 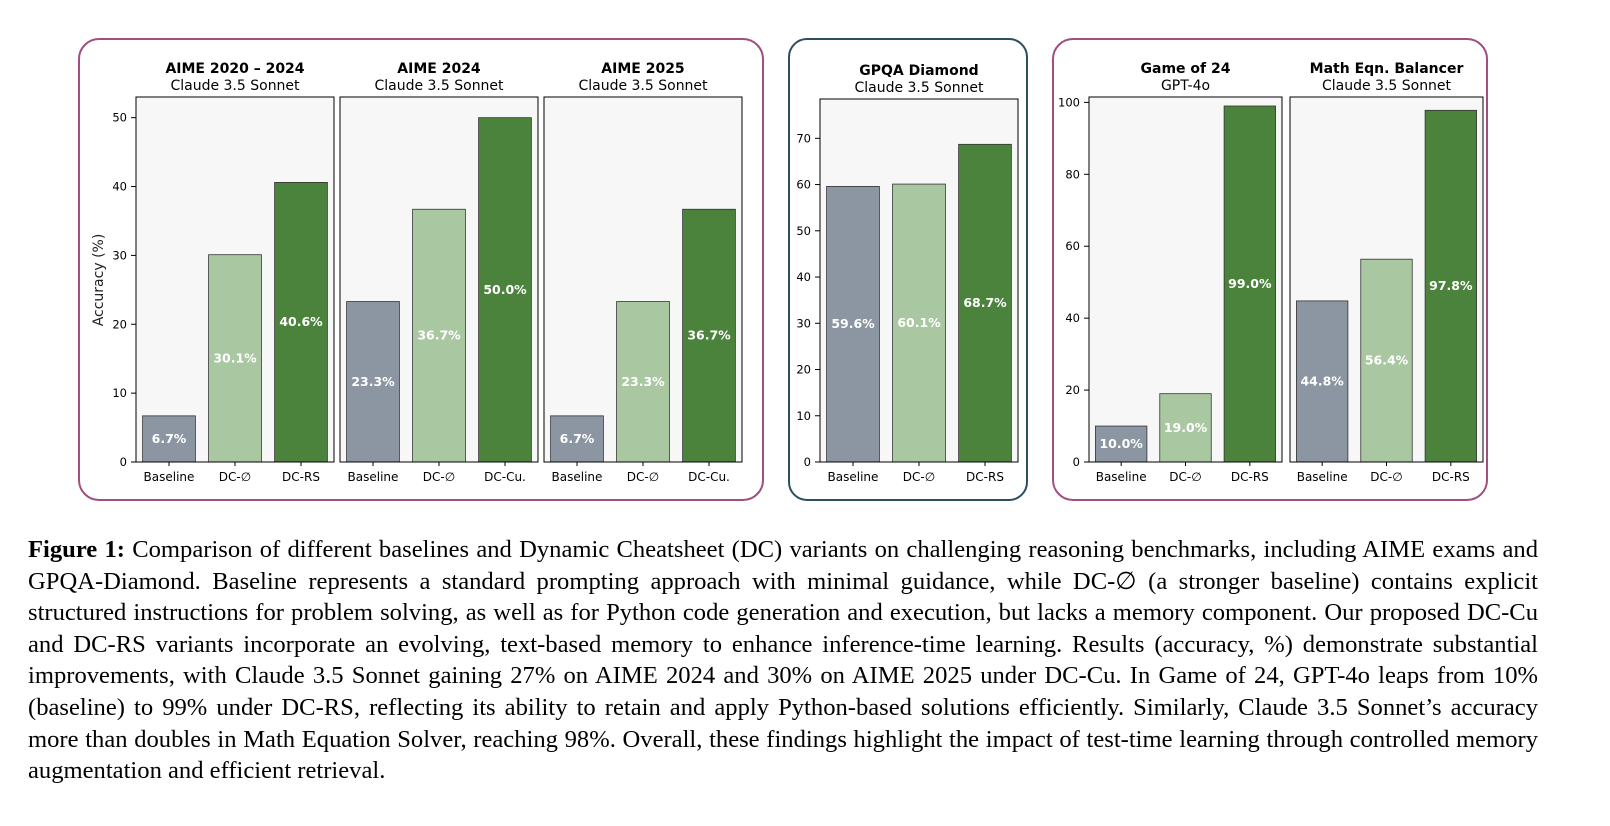 I want to click on chart-4-xtick-label-2: DC-∅, so click(x=919, y=477).